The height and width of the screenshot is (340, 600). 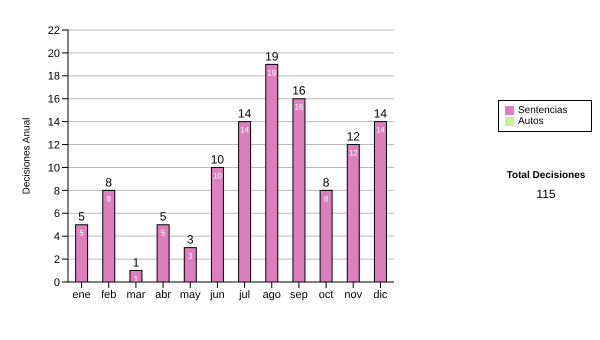 What do you see at coordinates (217, 294) in the screenshot?
I see `x-tick-label: jun` at bounding box center [217, 294].